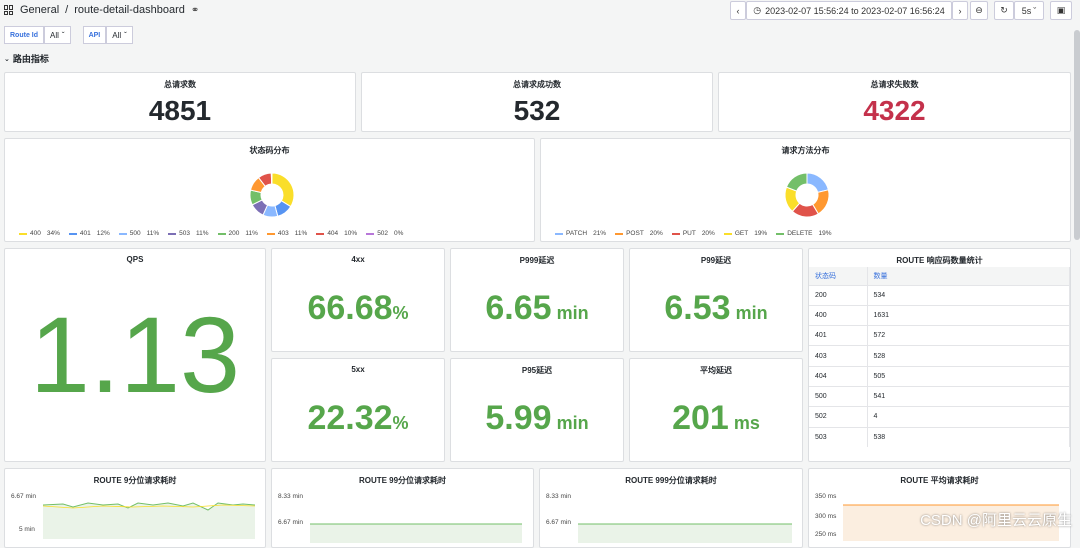 Image resolution: width=1080 pixels, height=548 pixels. What do you see at coordinates (894, 111) in the screenshot?
I see `failed-requests-value: 4322` at bounding box center [894, 111].